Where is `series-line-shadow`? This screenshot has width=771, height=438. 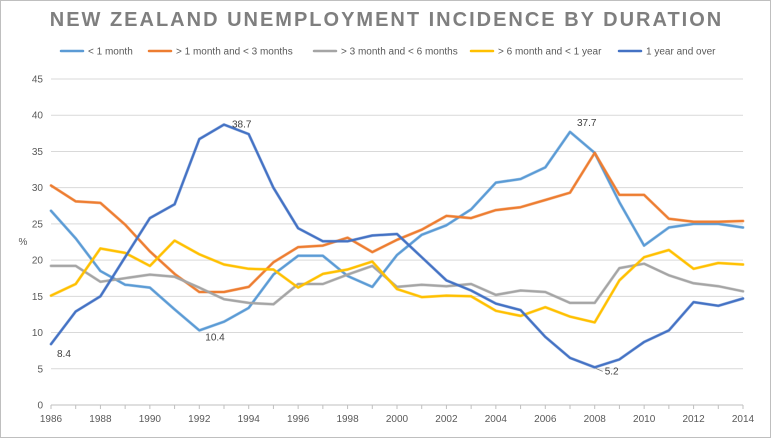 series-line-shadow is located at coordinates (397, 284).